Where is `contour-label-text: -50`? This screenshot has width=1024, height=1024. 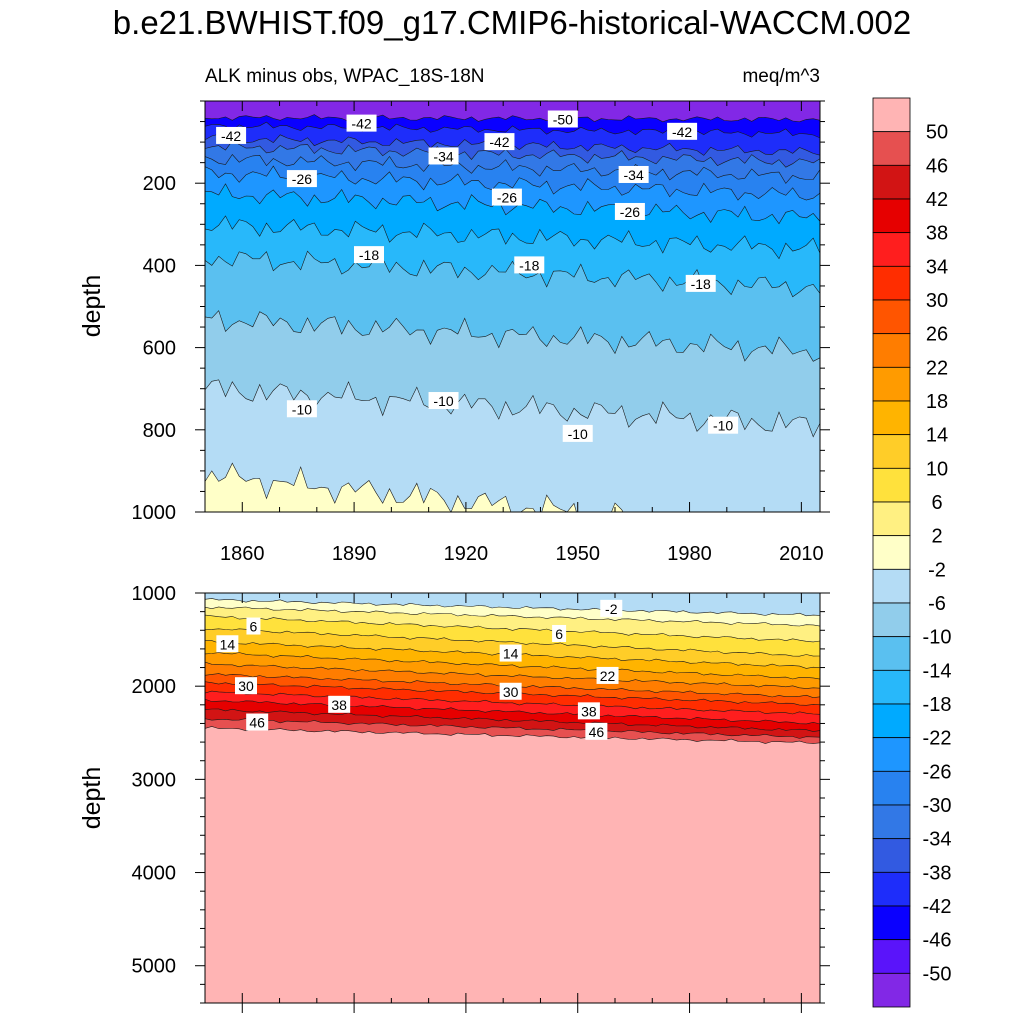 contour-label-text: -50 is located at coordinates (563, 119).